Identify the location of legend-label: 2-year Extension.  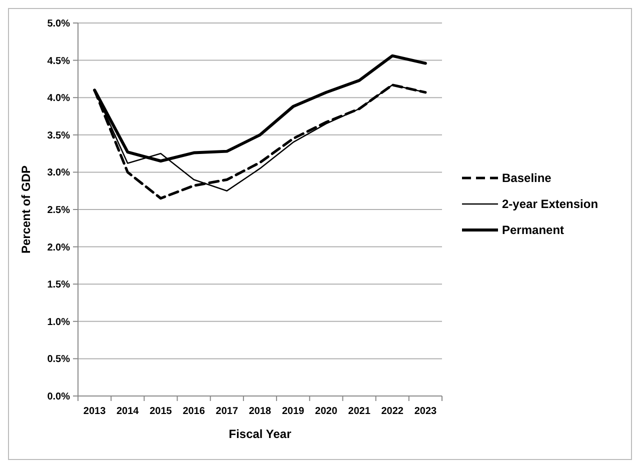
(550, 204).